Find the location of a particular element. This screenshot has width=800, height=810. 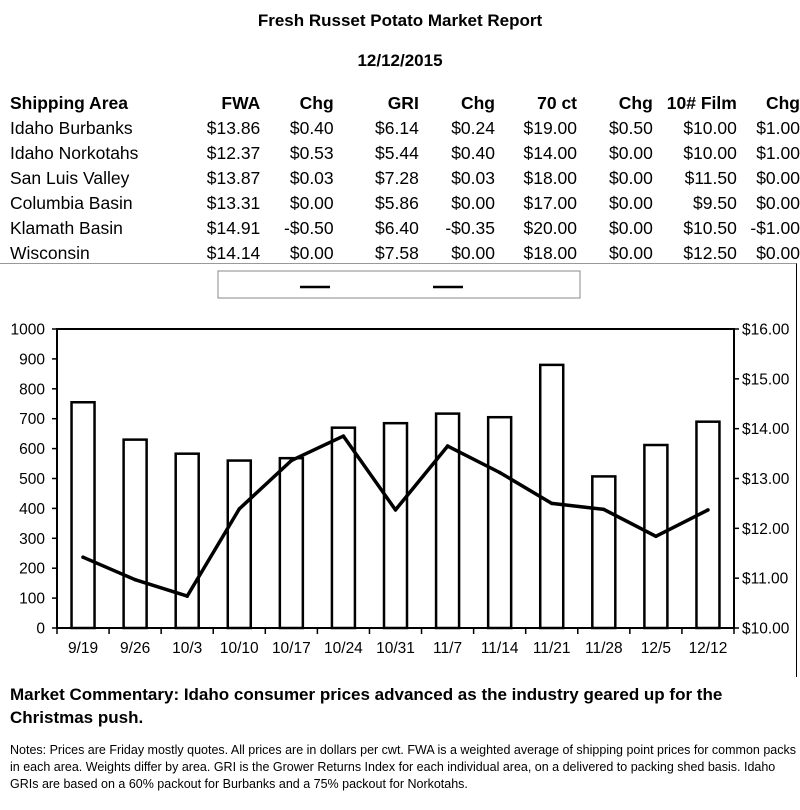

left-axis-tick-label: 200 is located at coordinates (32, 569).